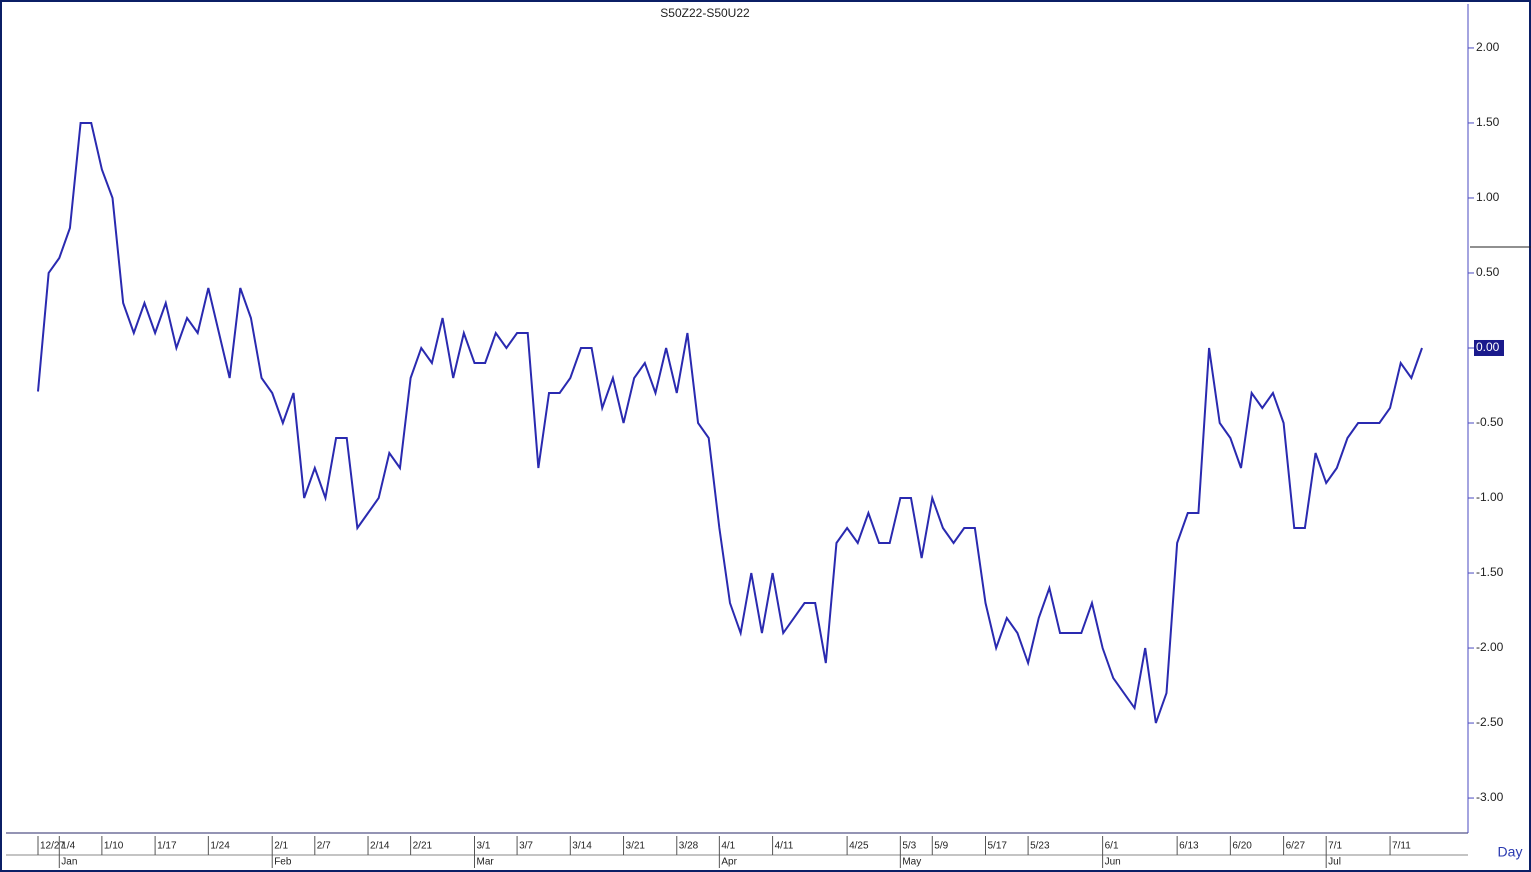  Describe the element at coordinates (1510, 852) in the screenshot. I see `period-label: Day` at that location.